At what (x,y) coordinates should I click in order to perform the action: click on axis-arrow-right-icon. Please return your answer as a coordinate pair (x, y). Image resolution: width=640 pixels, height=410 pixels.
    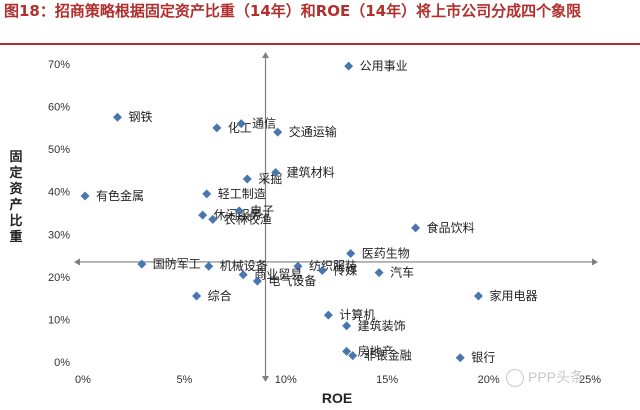
    Looking at the image, I should click on (595, 262).